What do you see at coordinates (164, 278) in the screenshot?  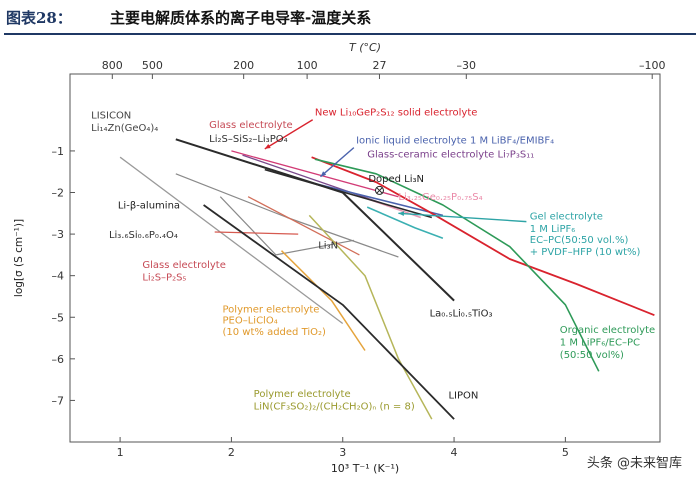 I see `annotation-label: Li₂S–P₂S₅` at bounding box center [164, 278].